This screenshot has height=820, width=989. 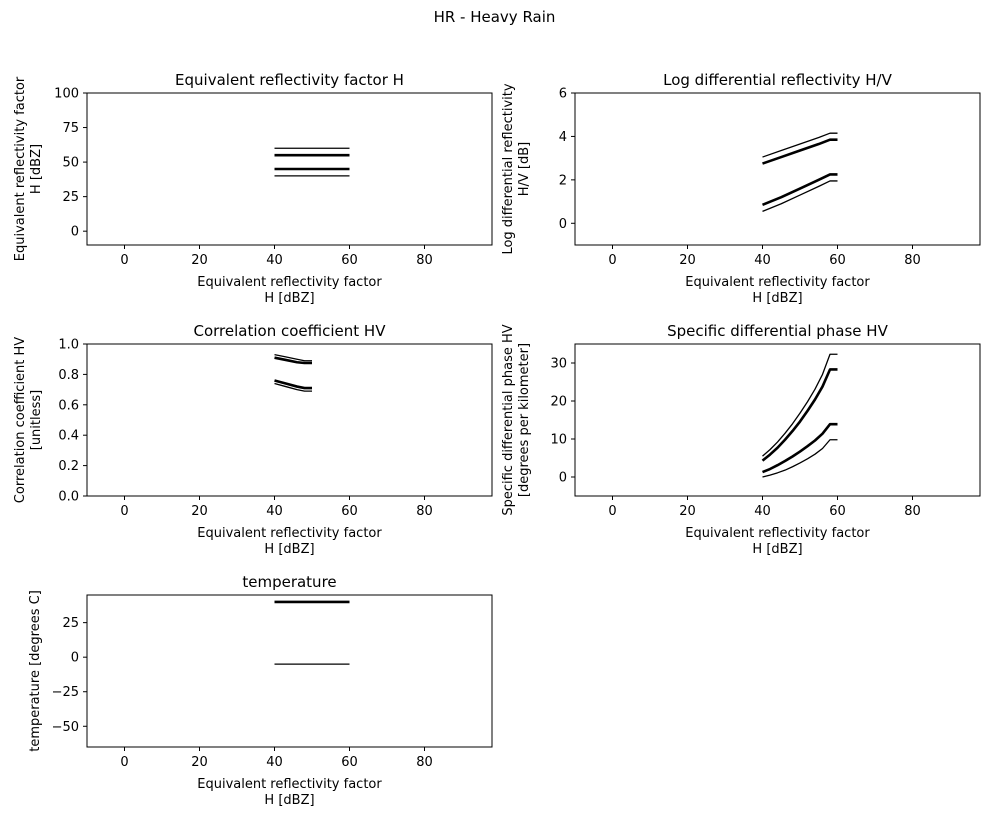 I want to click on y-axis-label: [degrees per kilometer], so click(x=524, y=420).